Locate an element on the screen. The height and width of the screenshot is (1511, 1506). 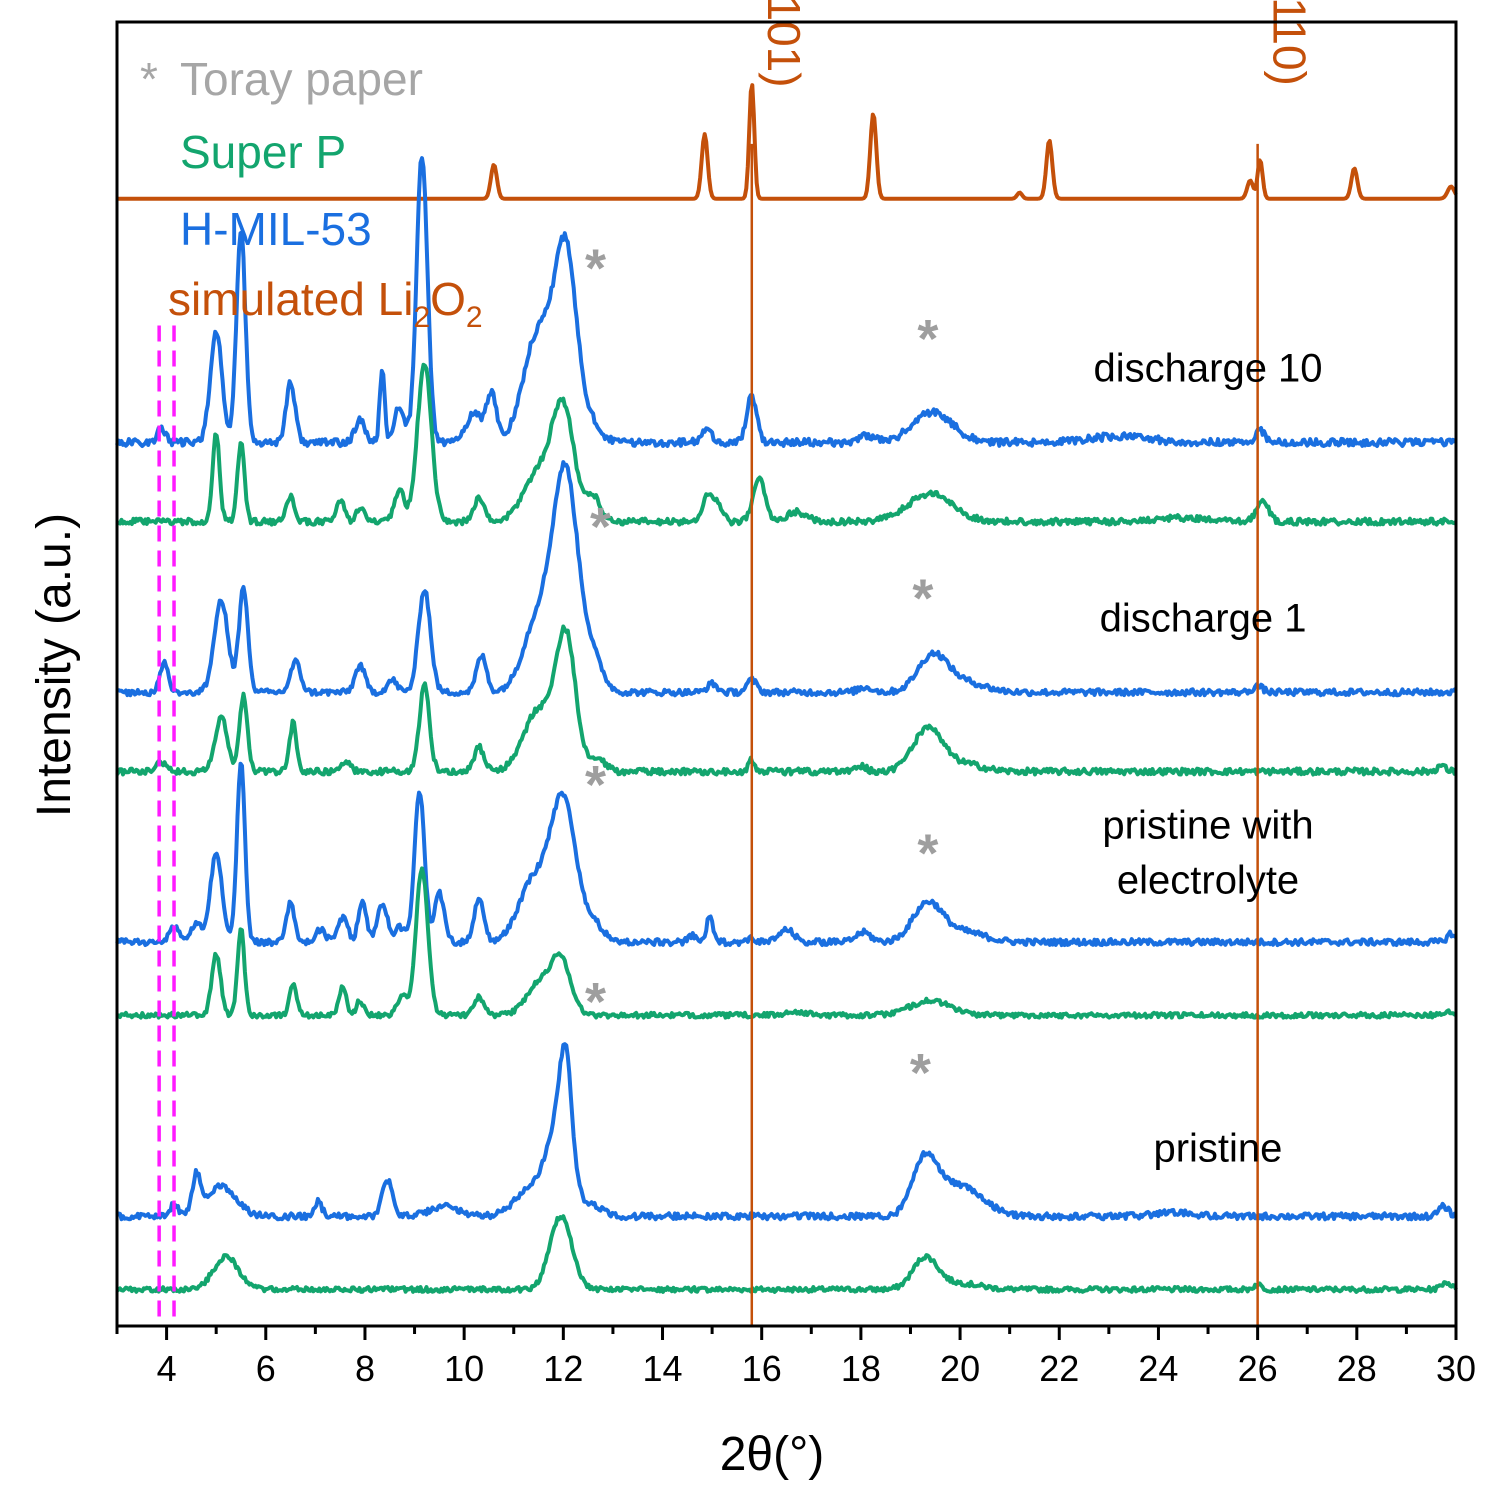
x-tick-label: 30 is located at coordinates (1456, 1368).